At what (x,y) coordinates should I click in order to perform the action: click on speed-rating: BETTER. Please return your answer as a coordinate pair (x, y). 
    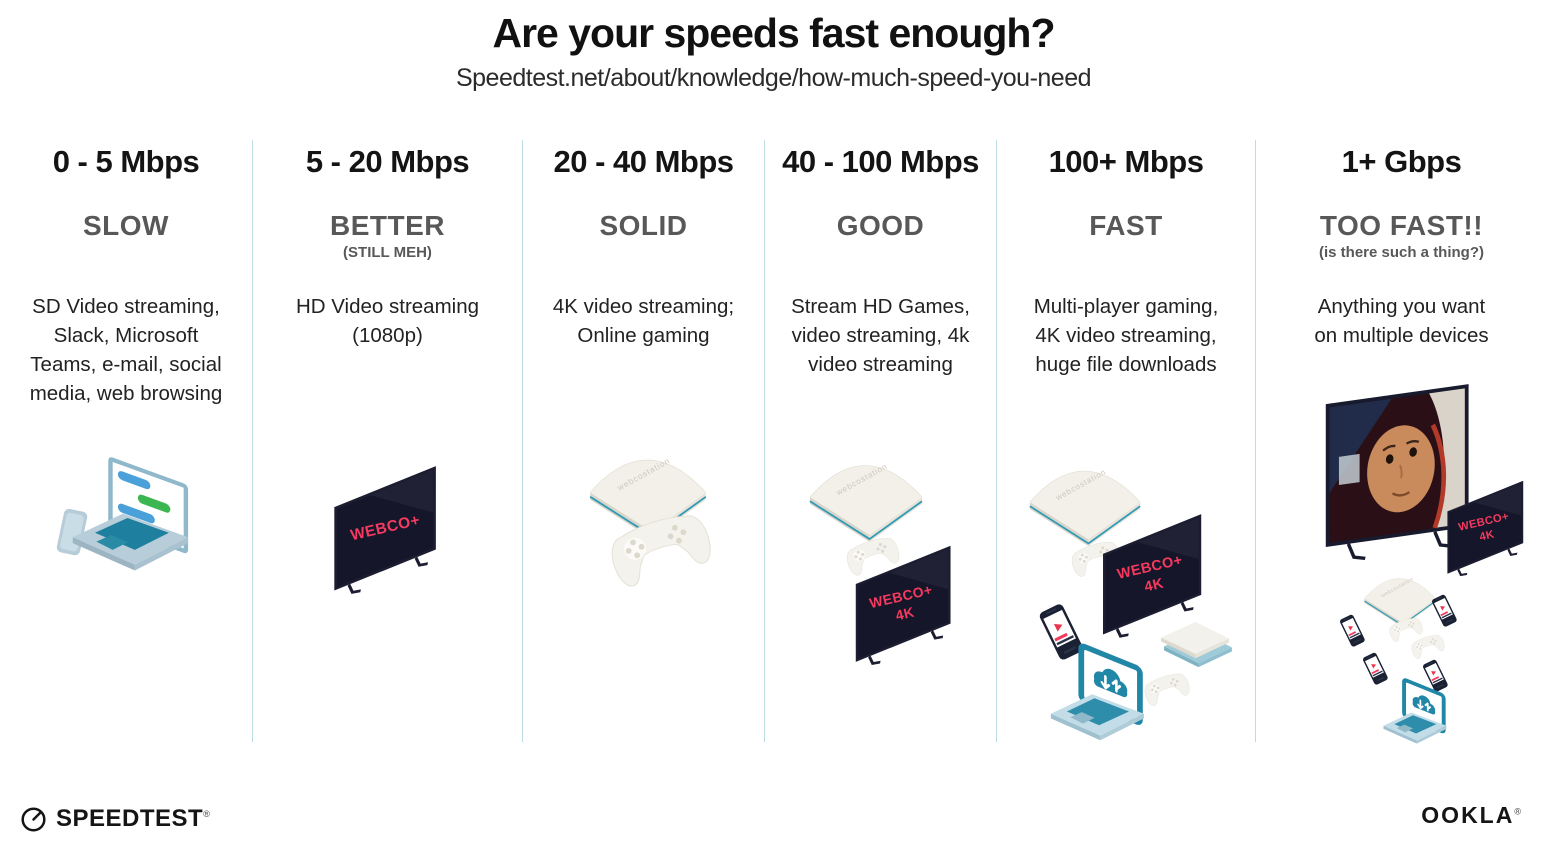
    Looking at the image, I should click on (387, 225).